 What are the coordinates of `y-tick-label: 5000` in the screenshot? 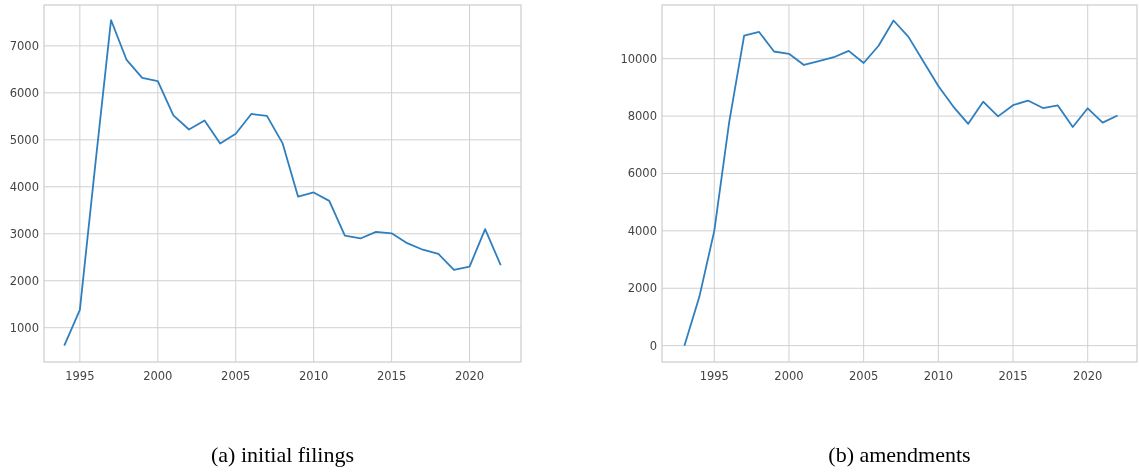 It's located at (24, 139).